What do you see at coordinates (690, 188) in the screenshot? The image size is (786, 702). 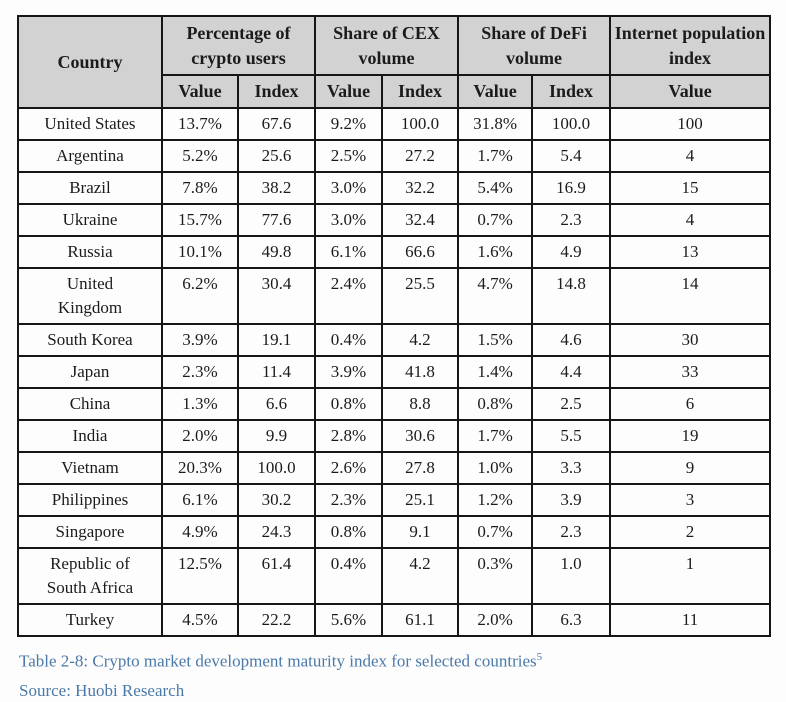 I see `data-cell: 15` at bounding box center [690, 188].